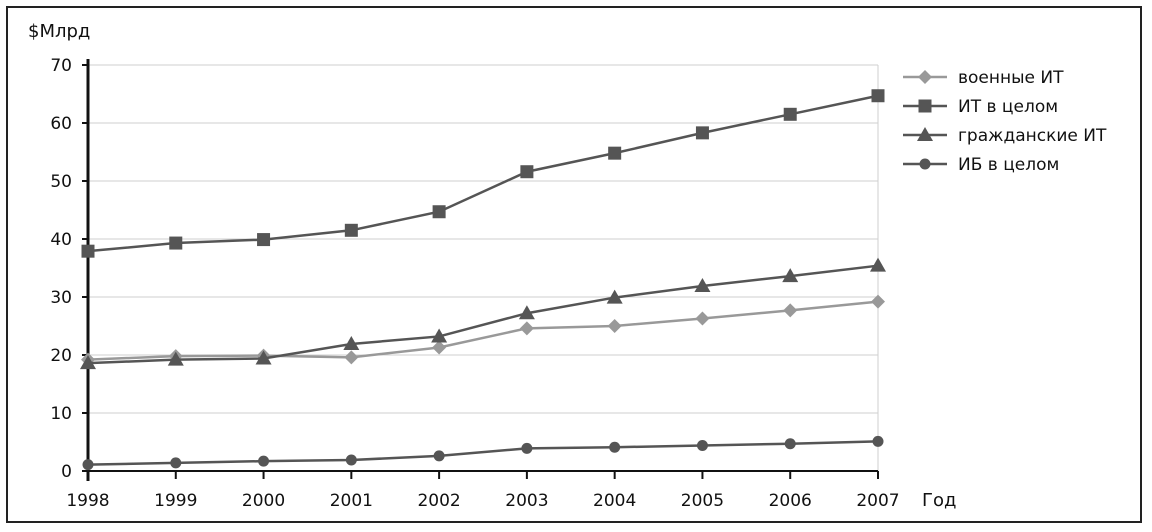 The image size is (1152, 532). What do you see at coordinates (61, 66) in the screenshot?
I see `y-tick-label: 70` at bounding box center [61, 66].